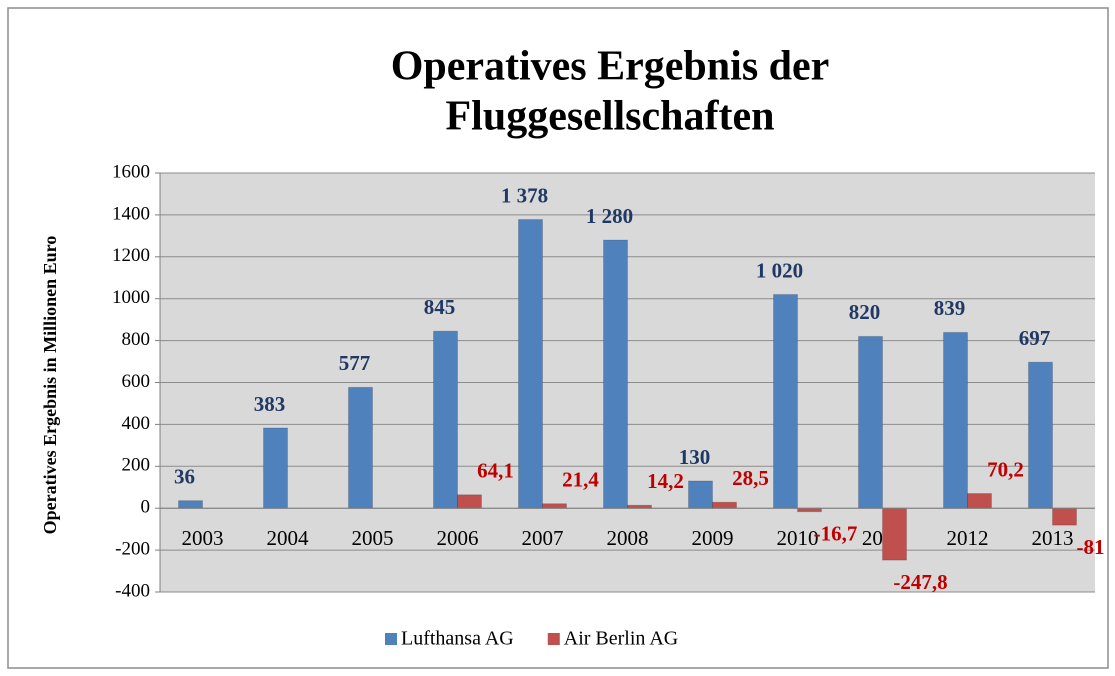  Describe the element at coordinates (865, 312) in the screenshot. I see `data-label: 820` at that location.